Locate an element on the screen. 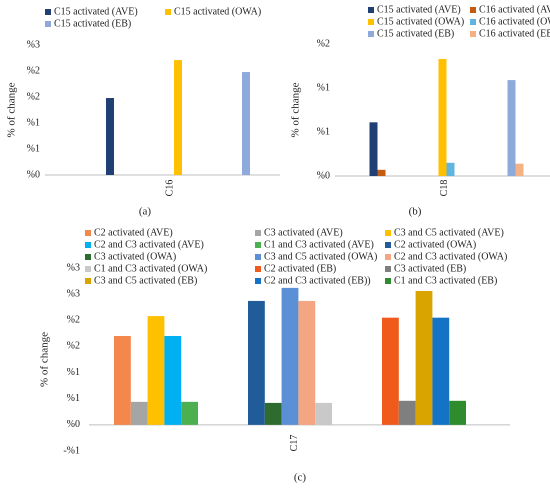  legend-label: C2 activated (AVE) is located at coordinates (133, 232).